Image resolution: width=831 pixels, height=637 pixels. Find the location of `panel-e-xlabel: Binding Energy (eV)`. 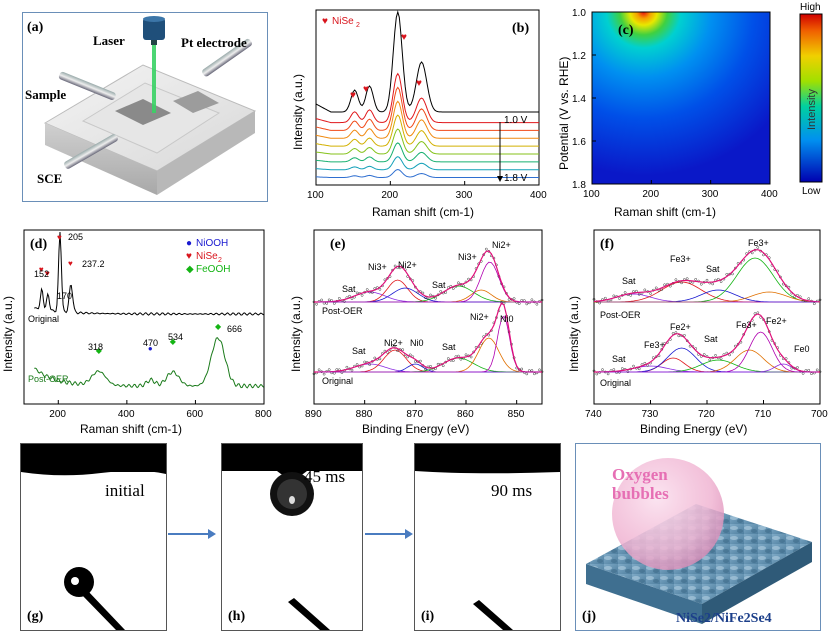

panel-e-xlabel: Binding Energy (eV) is located at coordinates (415, 429).